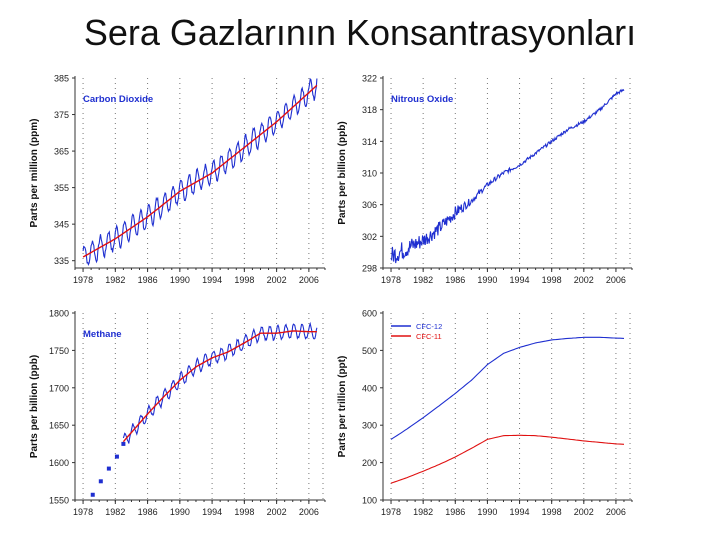 The width and height of the screenshot is (720, 540). What do you see at coordinates (61, 261) in the screenshot?
I see `y-tick-label: 335` at bounding box center [61, 261].